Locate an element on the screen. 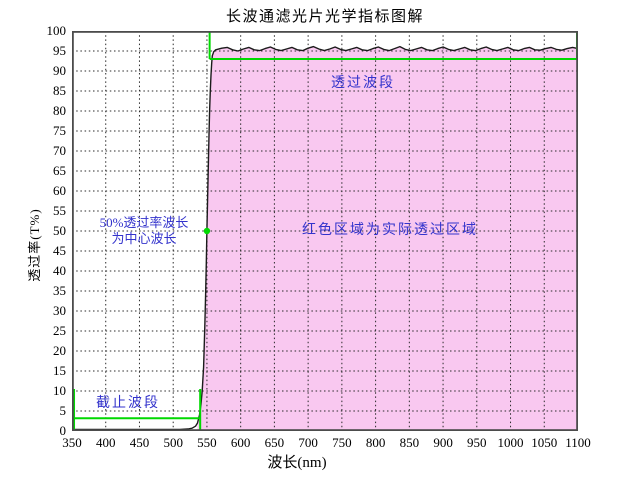  annotation-cutoff-band: 截止波段 is located at coordinates (128, 403).